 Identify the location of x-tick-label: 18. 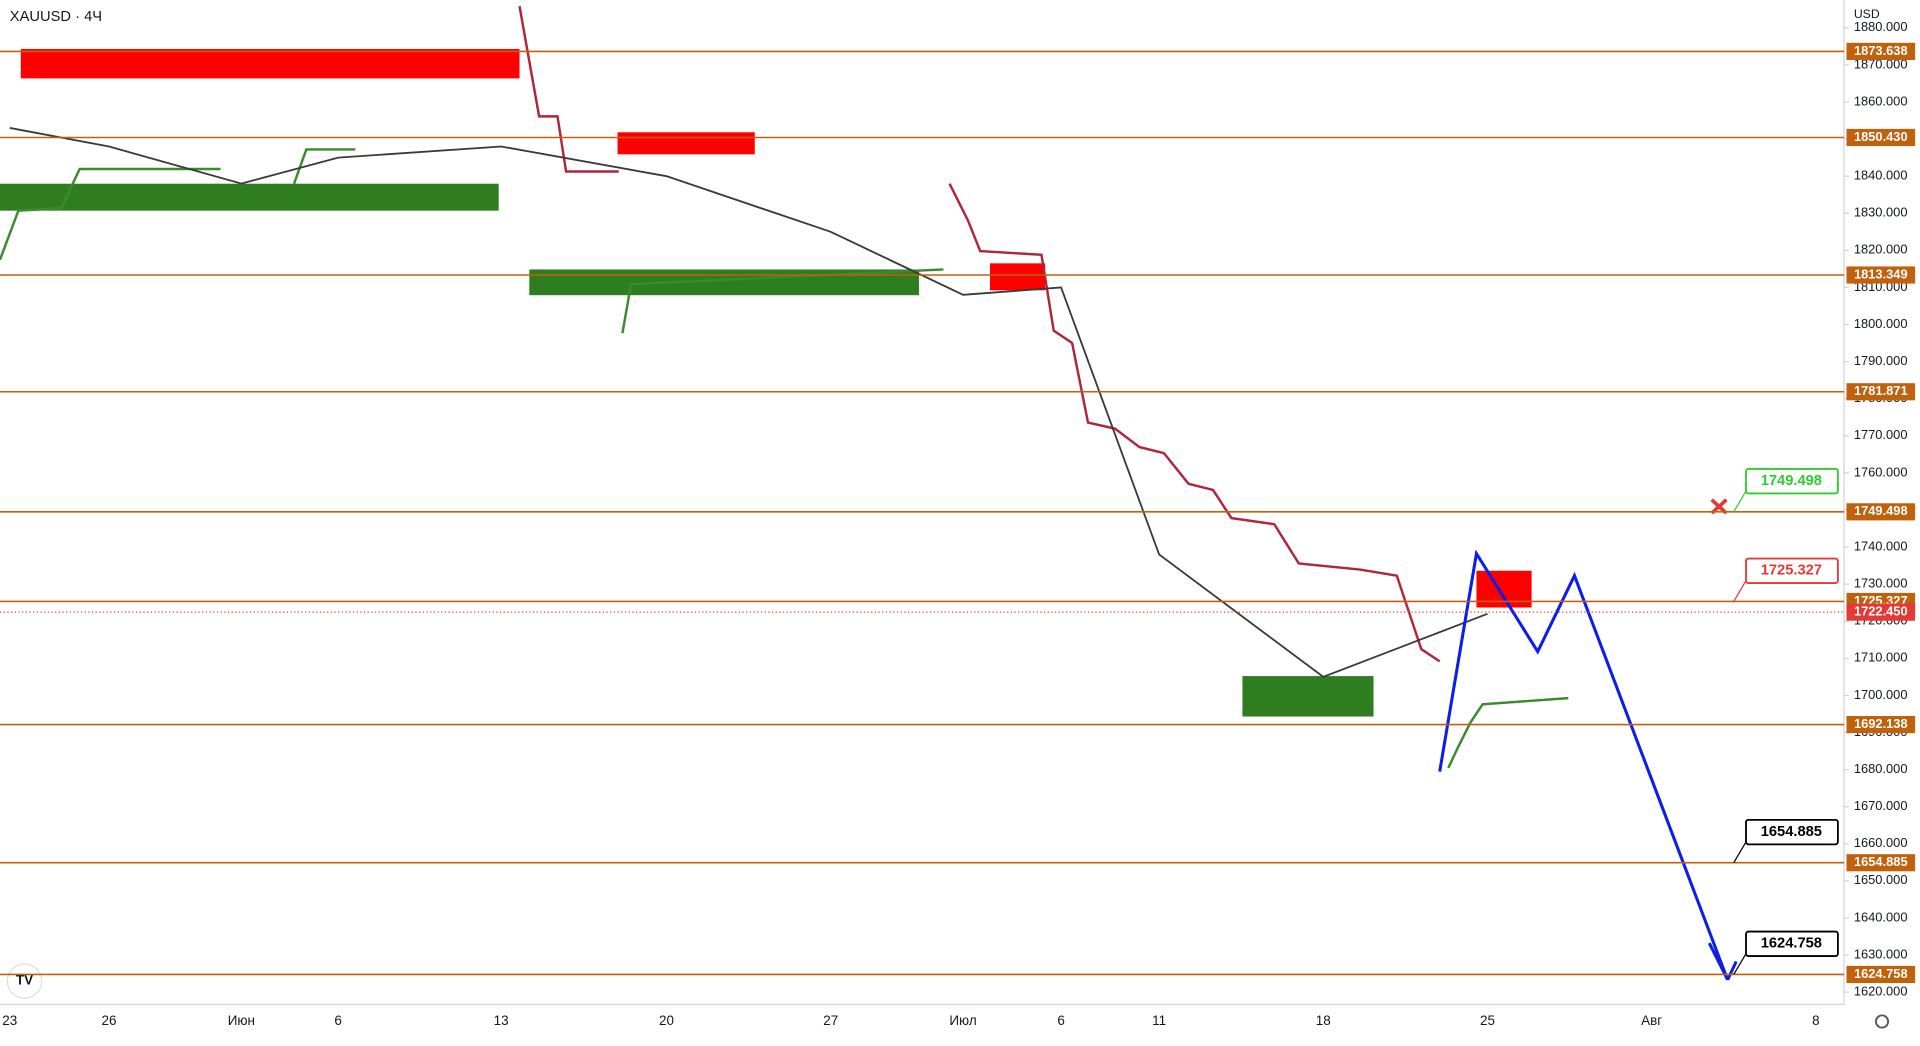
(1323, 1020).